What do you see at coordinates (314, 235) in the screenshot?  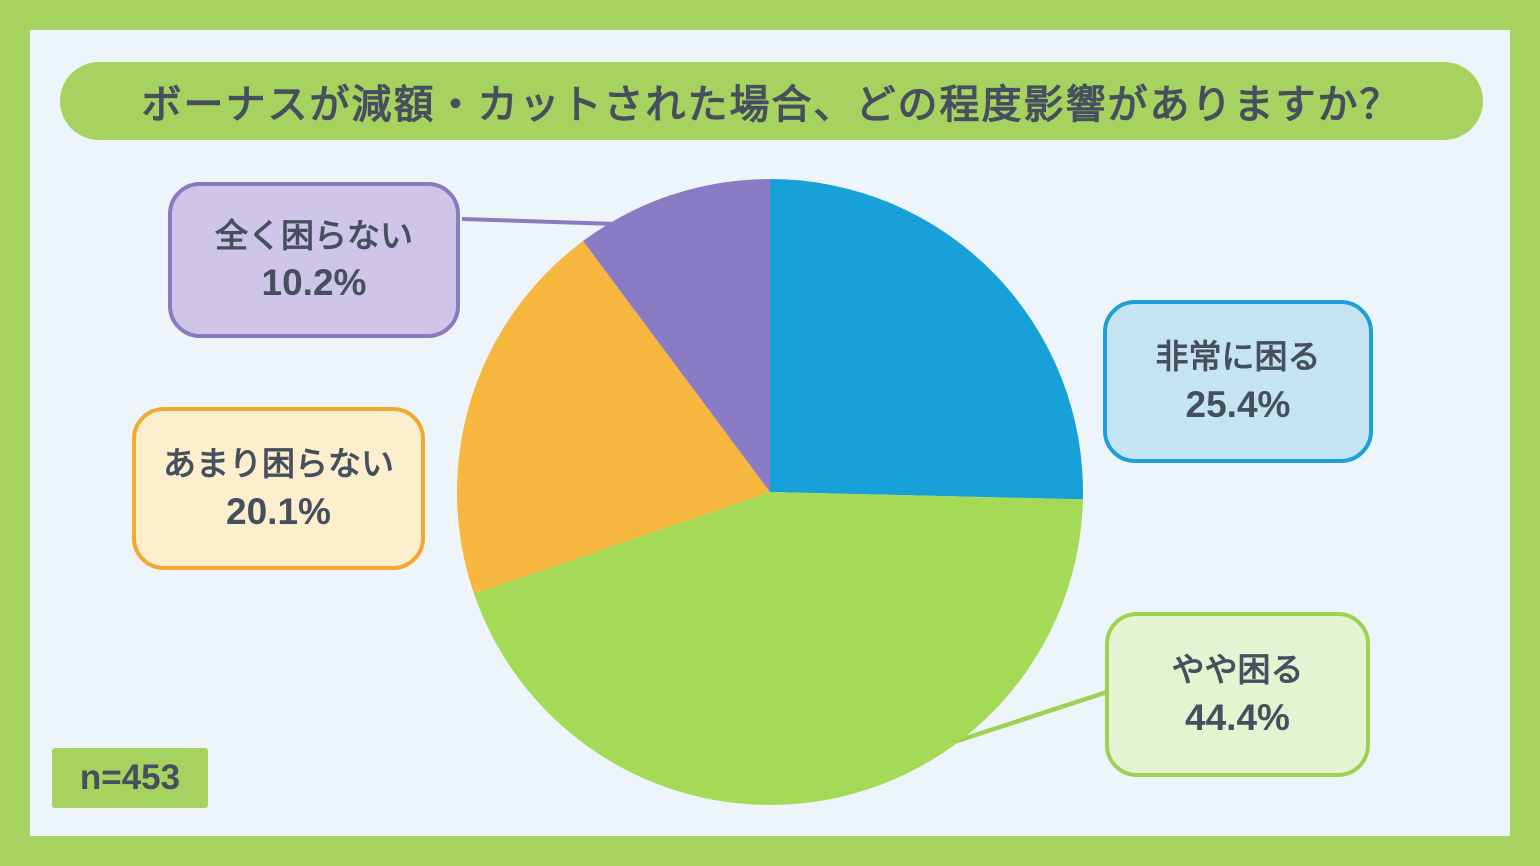 I see `callout-label: 全く困らない` at bounding box center [314, 235].